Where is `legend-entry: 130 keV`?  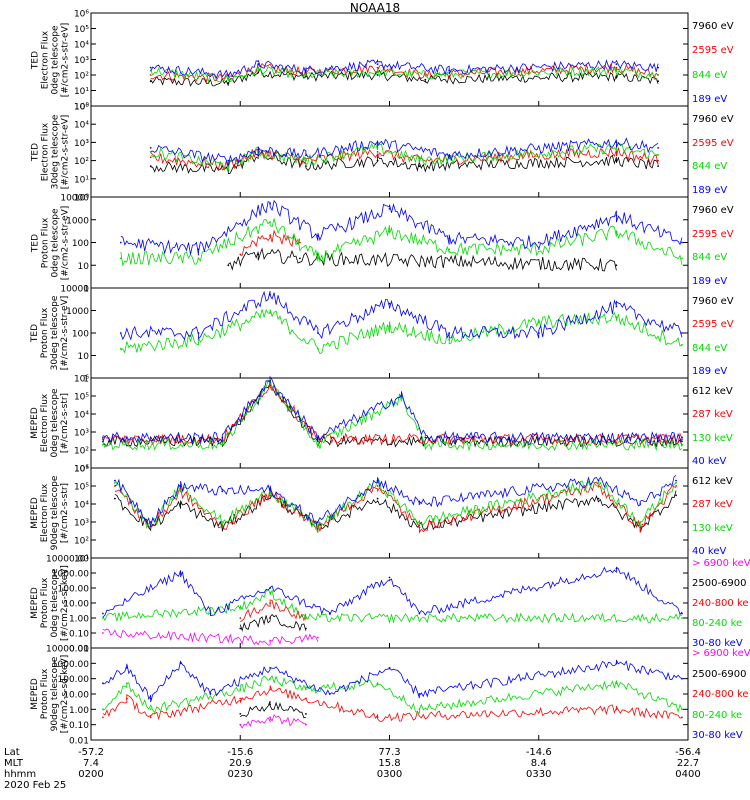
legend-entry: 130 keV is located at coordinates (712, 528).